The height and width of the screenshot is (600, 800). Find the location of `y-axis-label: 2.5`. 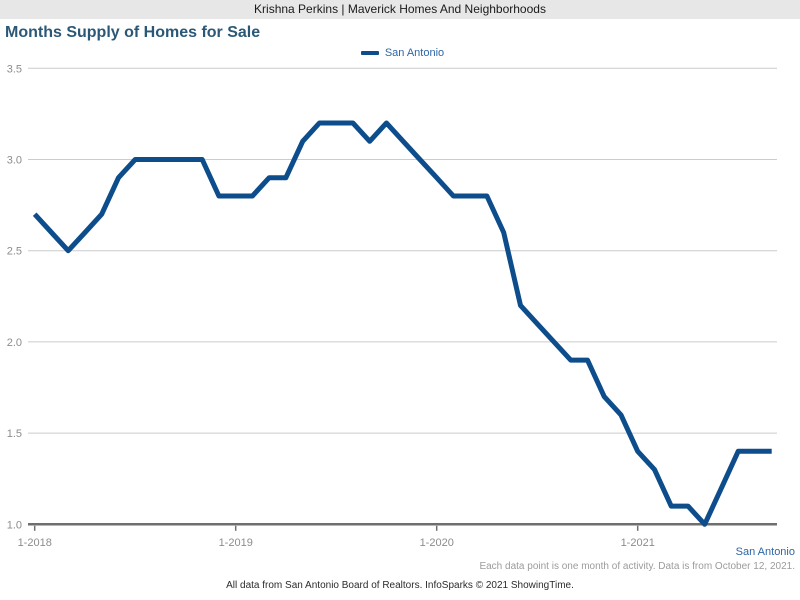

y-axis-label: 2.5 is located at coordinates (14, 252).